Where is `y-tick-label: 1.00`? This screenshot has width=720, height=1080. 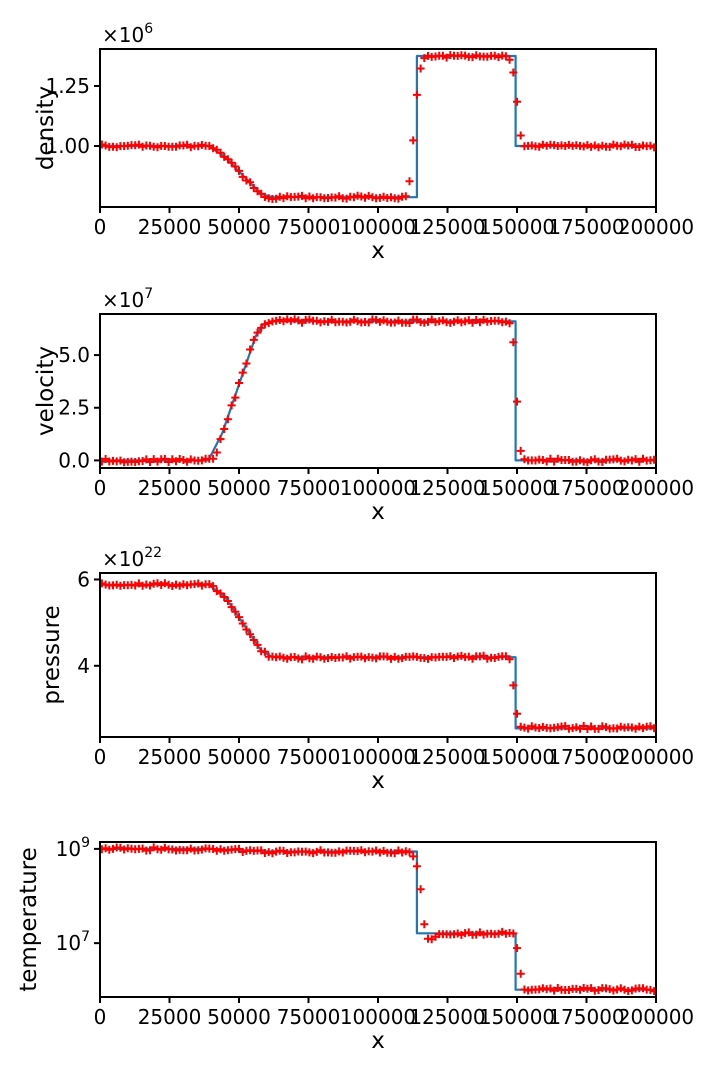 y-tick-label: 1.00 is located at coordinates (67, 146).